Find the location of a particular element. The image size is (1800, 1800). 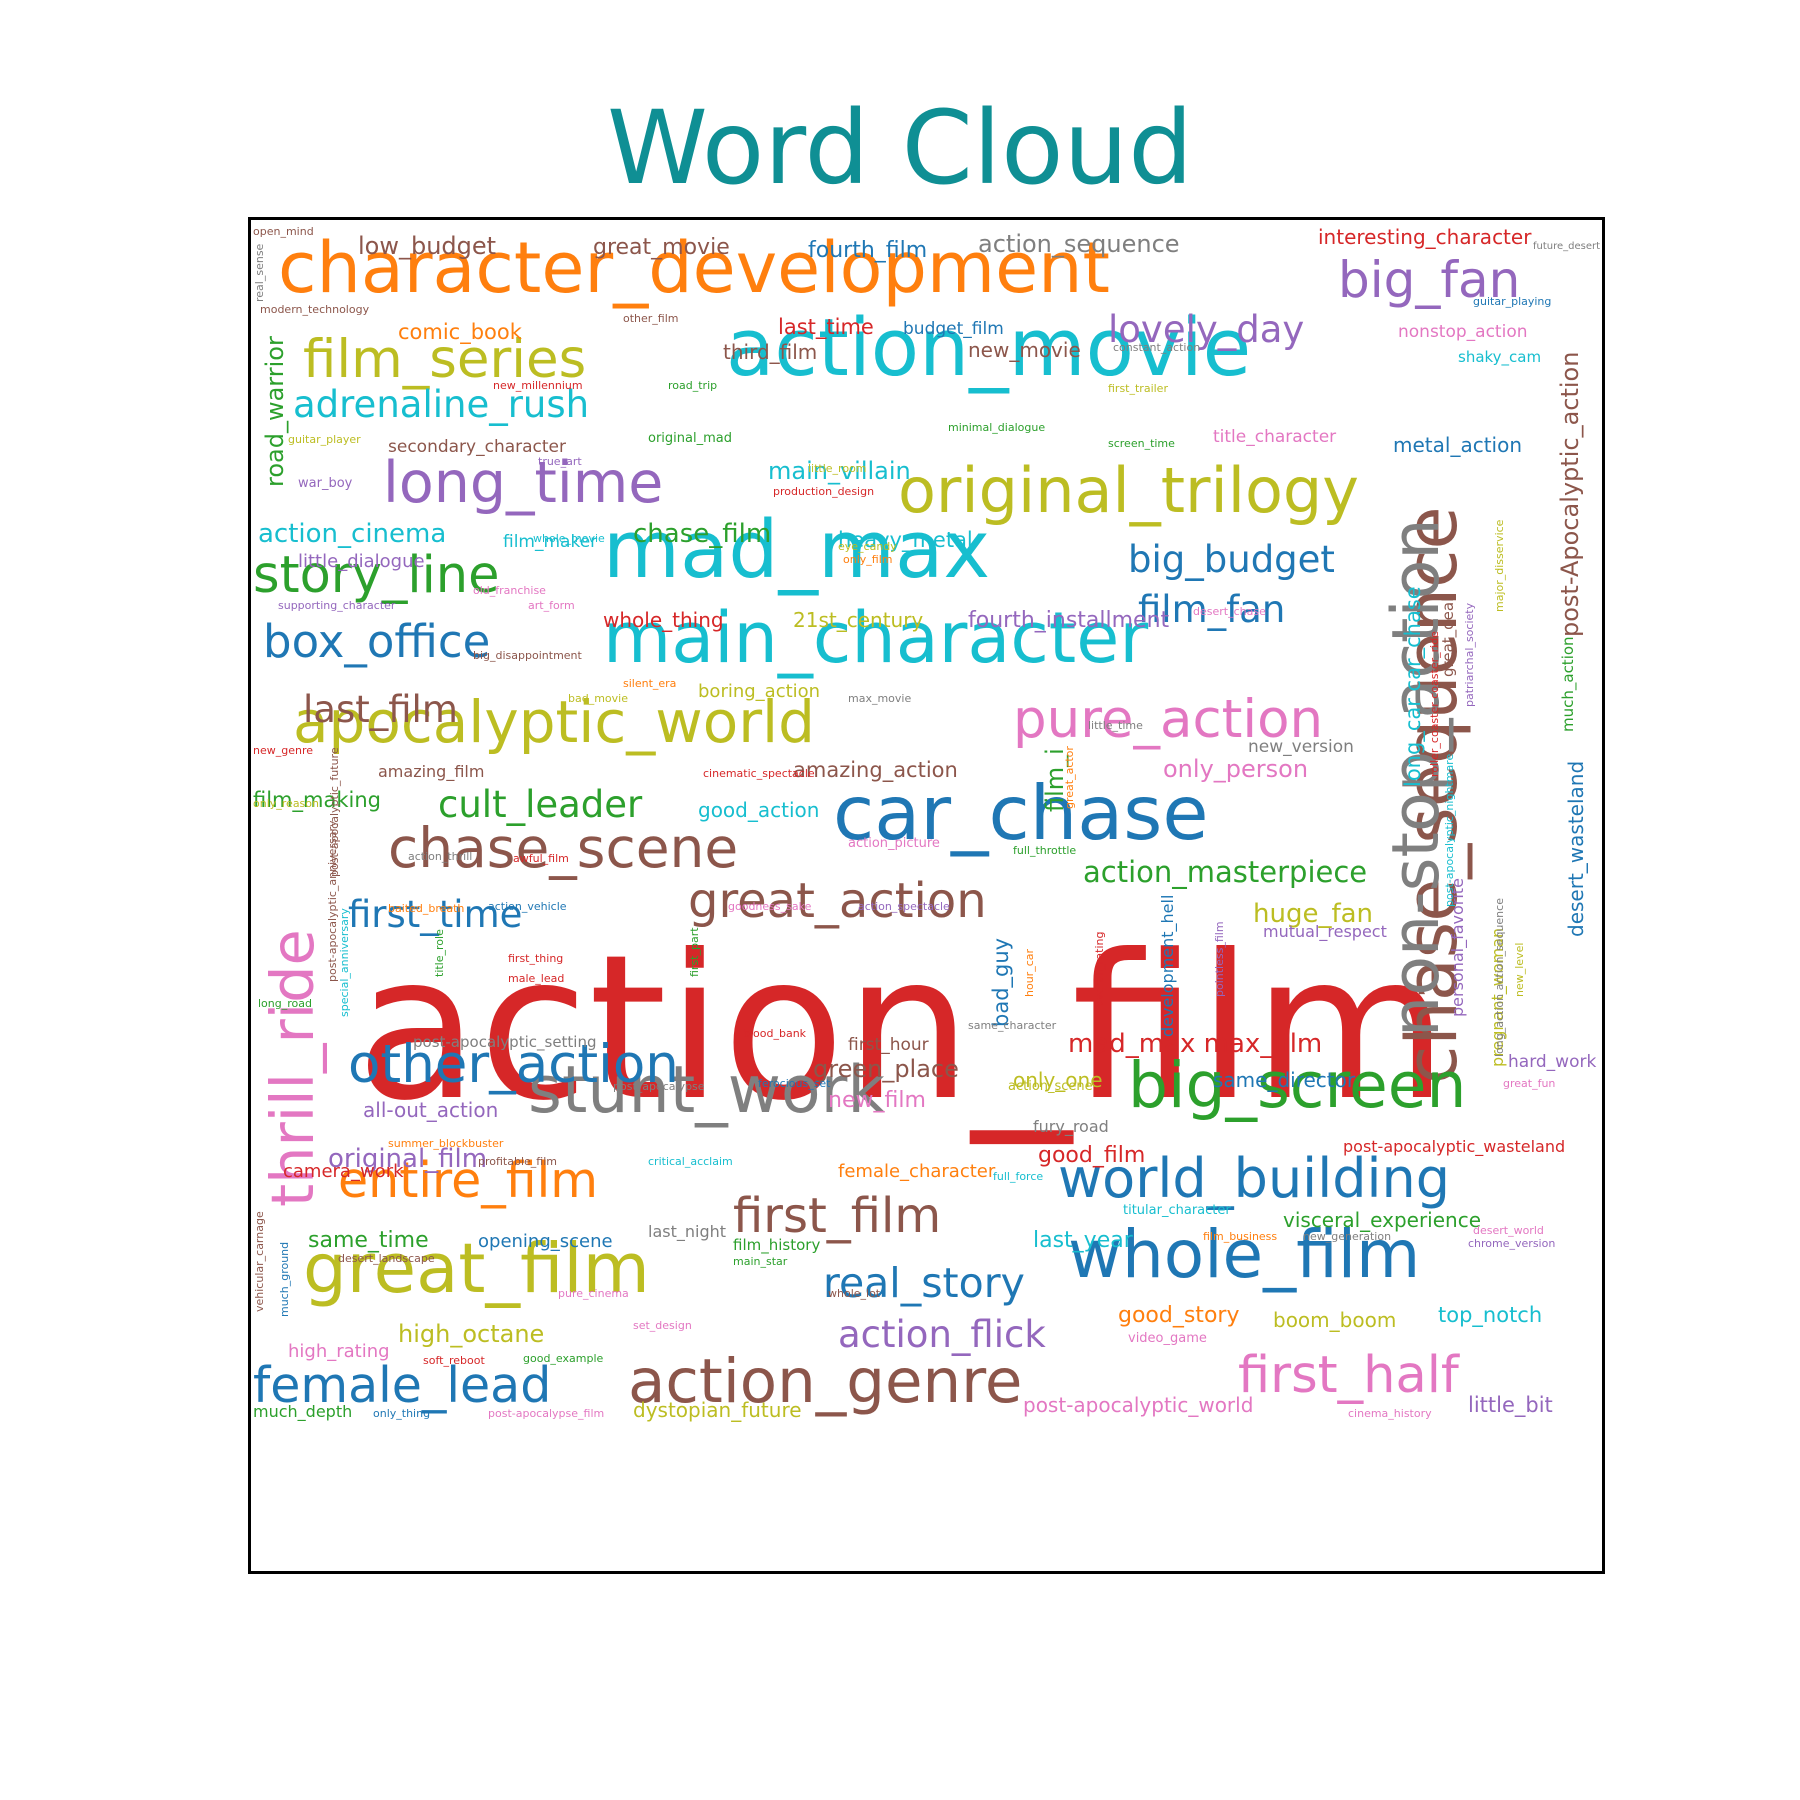

word-boring-action: boring_action is located at coordinates (759, 691).